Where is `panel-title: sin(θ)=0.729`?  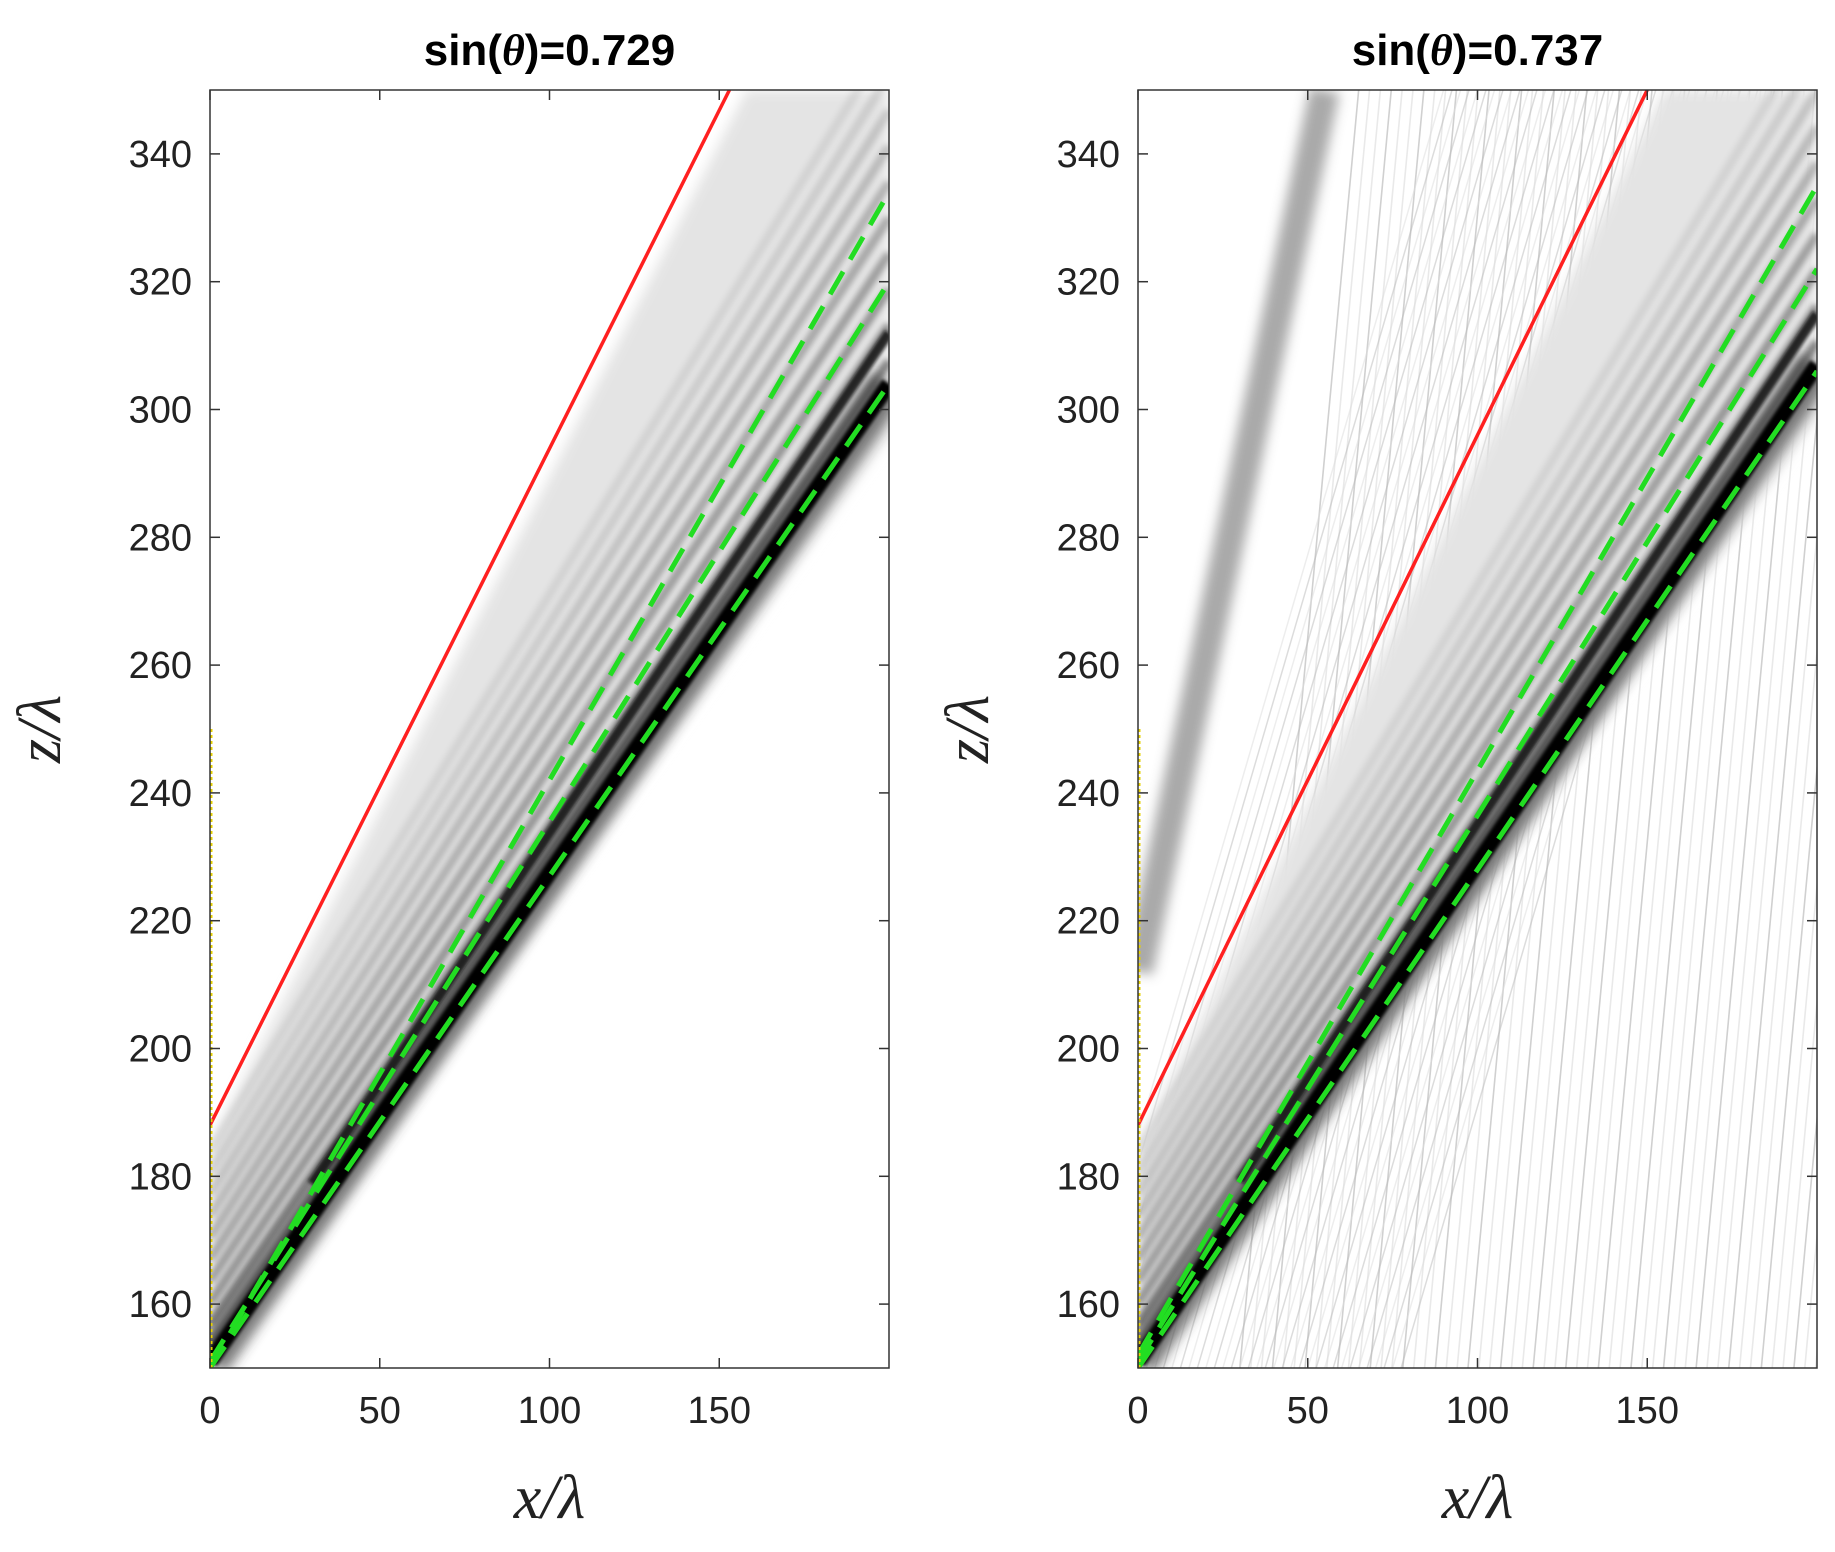 panel-title: sin(θ)=0.729 is located at coordinates (550, 50).